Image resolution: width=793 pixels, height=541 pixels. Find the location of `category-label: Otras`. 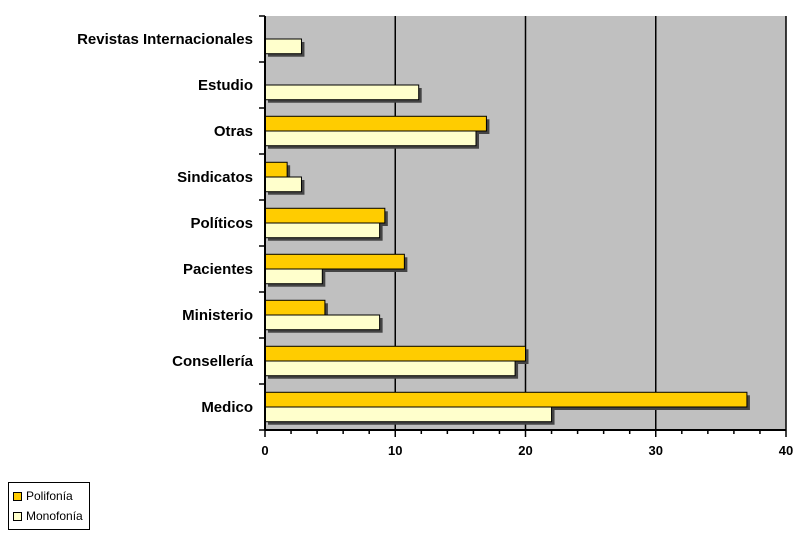

category-label: Otras is located at coordinates (233, 131).